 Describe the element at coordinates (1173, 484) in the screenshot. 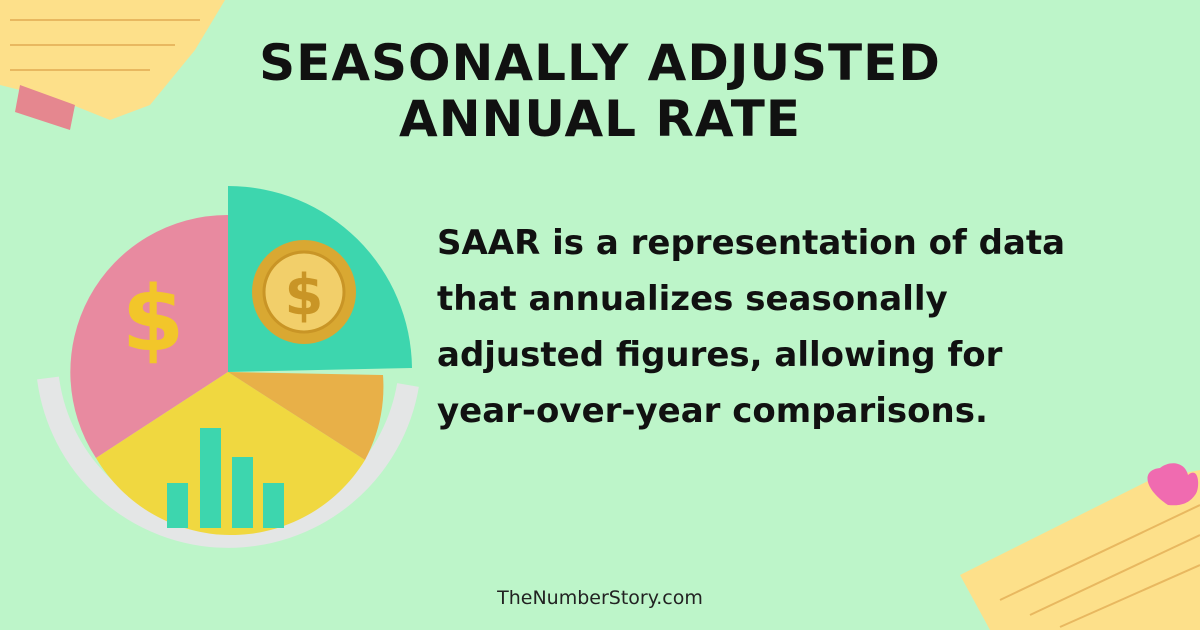

I see `heart` at that location.